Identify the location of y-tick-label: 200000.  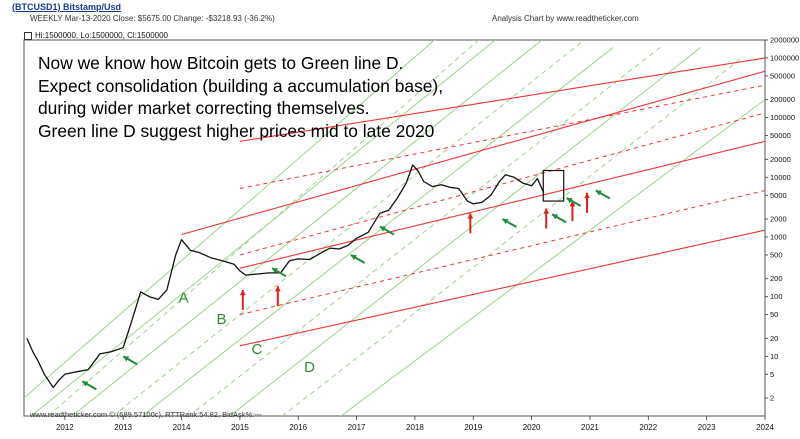
(782, 99).